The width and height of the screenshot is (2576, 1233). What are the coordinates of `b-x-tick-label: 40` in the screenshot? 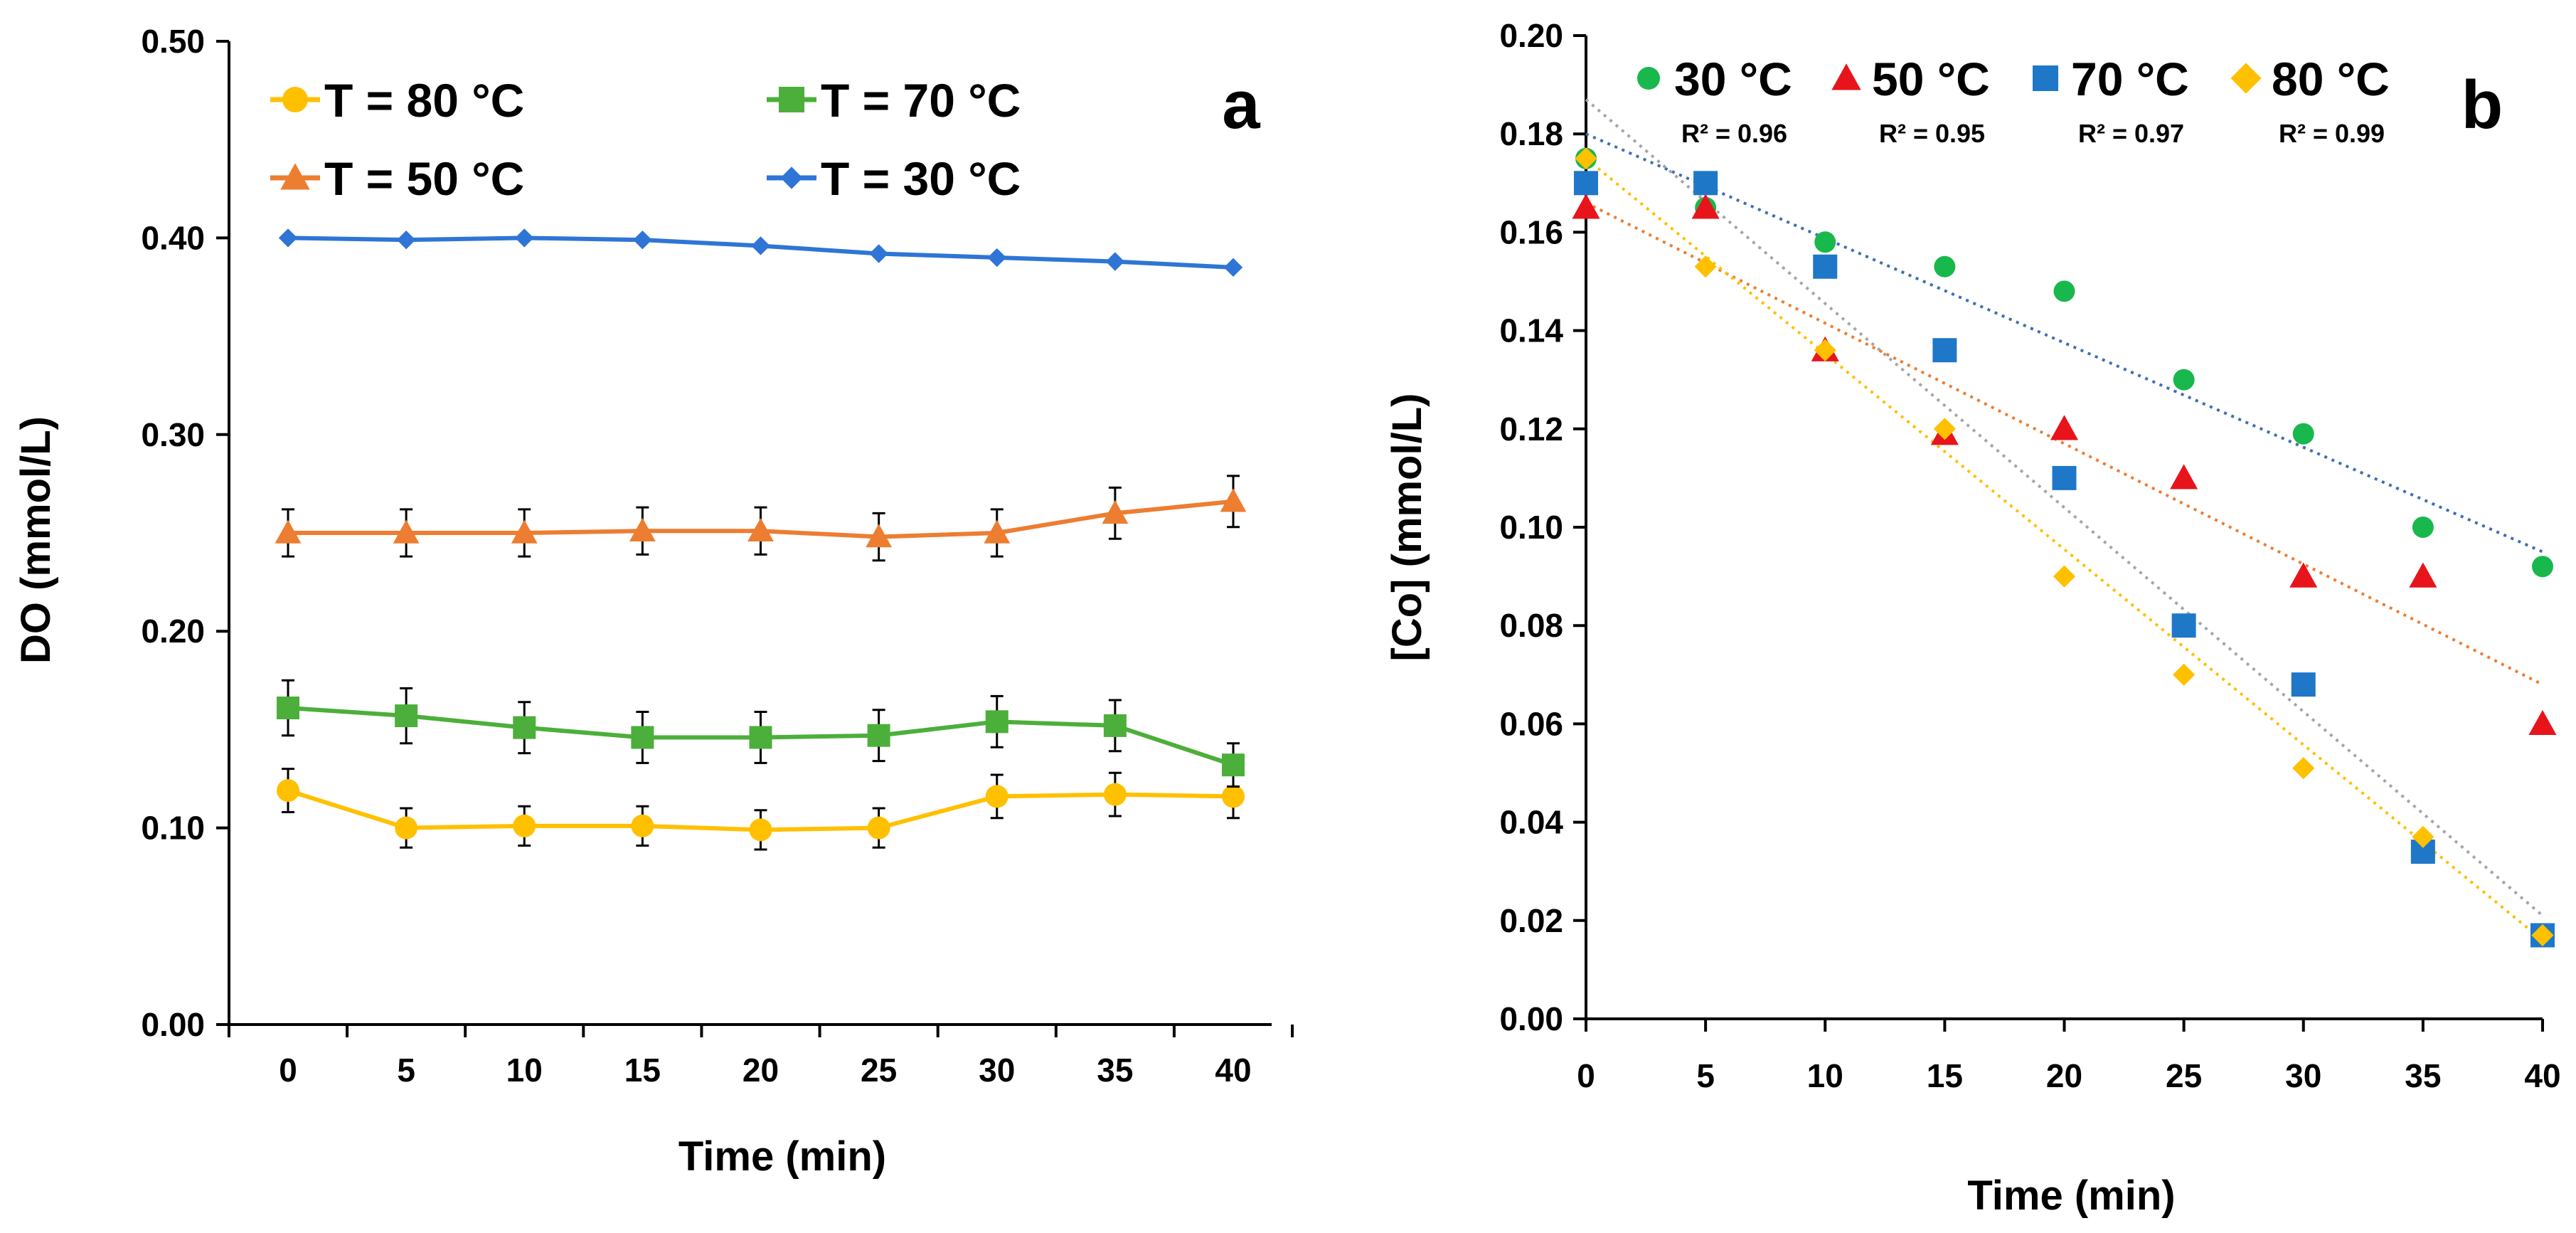 It's located at (2542, 1075).